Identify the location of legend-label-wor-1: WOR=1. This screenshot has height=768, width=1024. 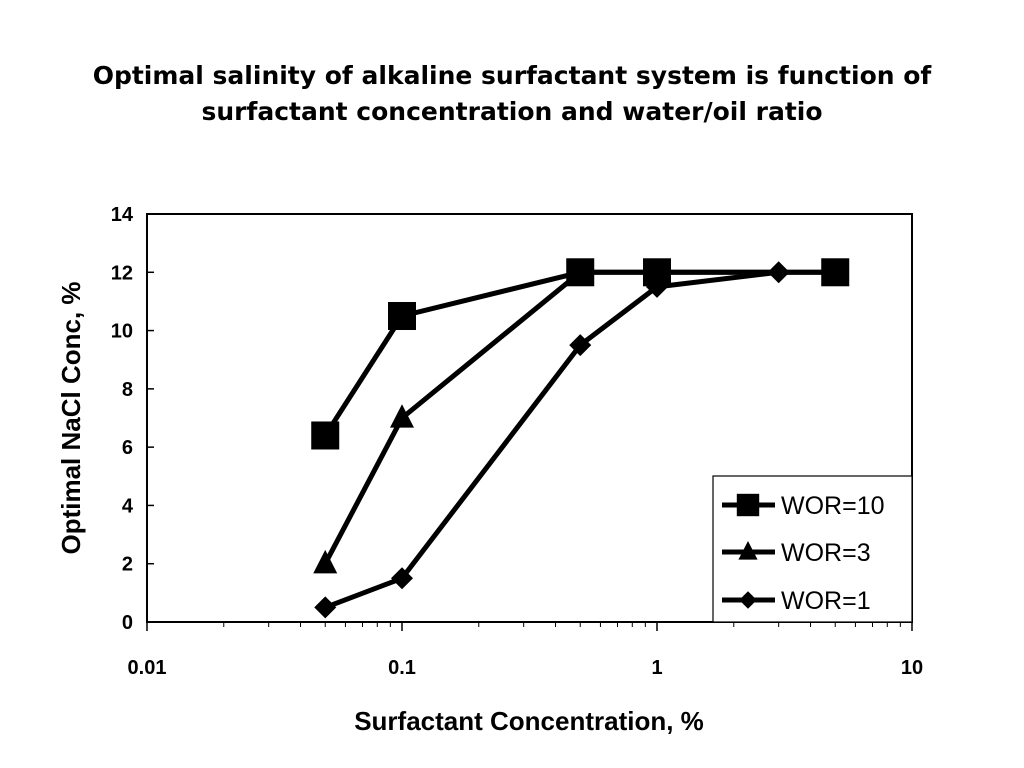
(826, 601).